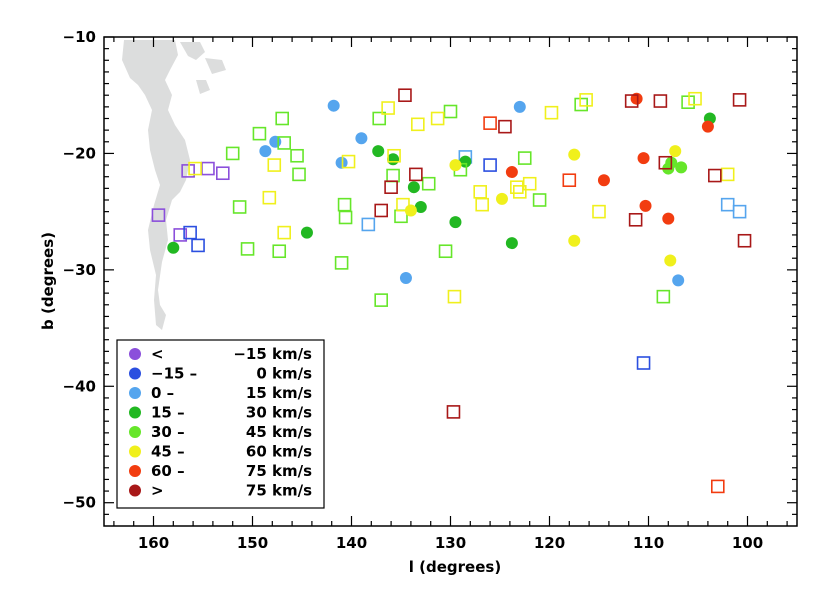 The image size is (830, 593). Describe the element at coordinates (79, 270) in the screenshot. I see `y-tick-label: −30` at that location.